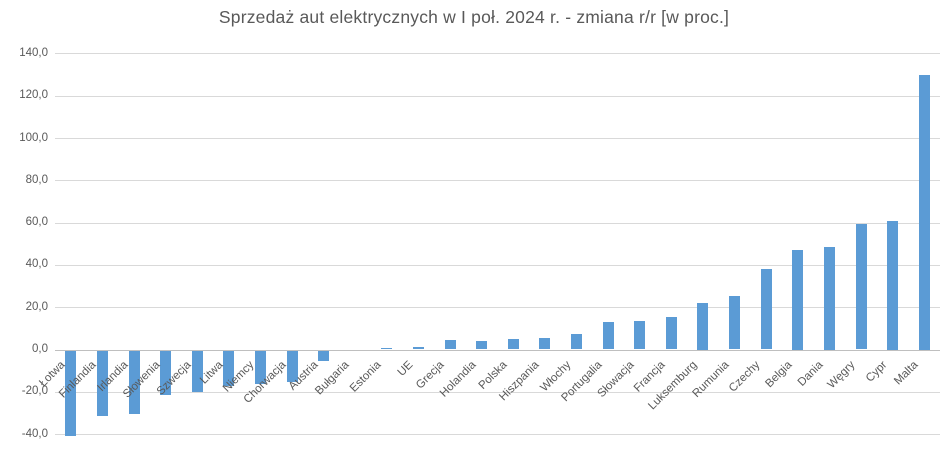 This screenshot has width=948, height=461. I want to click on bar-ue, so click(418, 348).